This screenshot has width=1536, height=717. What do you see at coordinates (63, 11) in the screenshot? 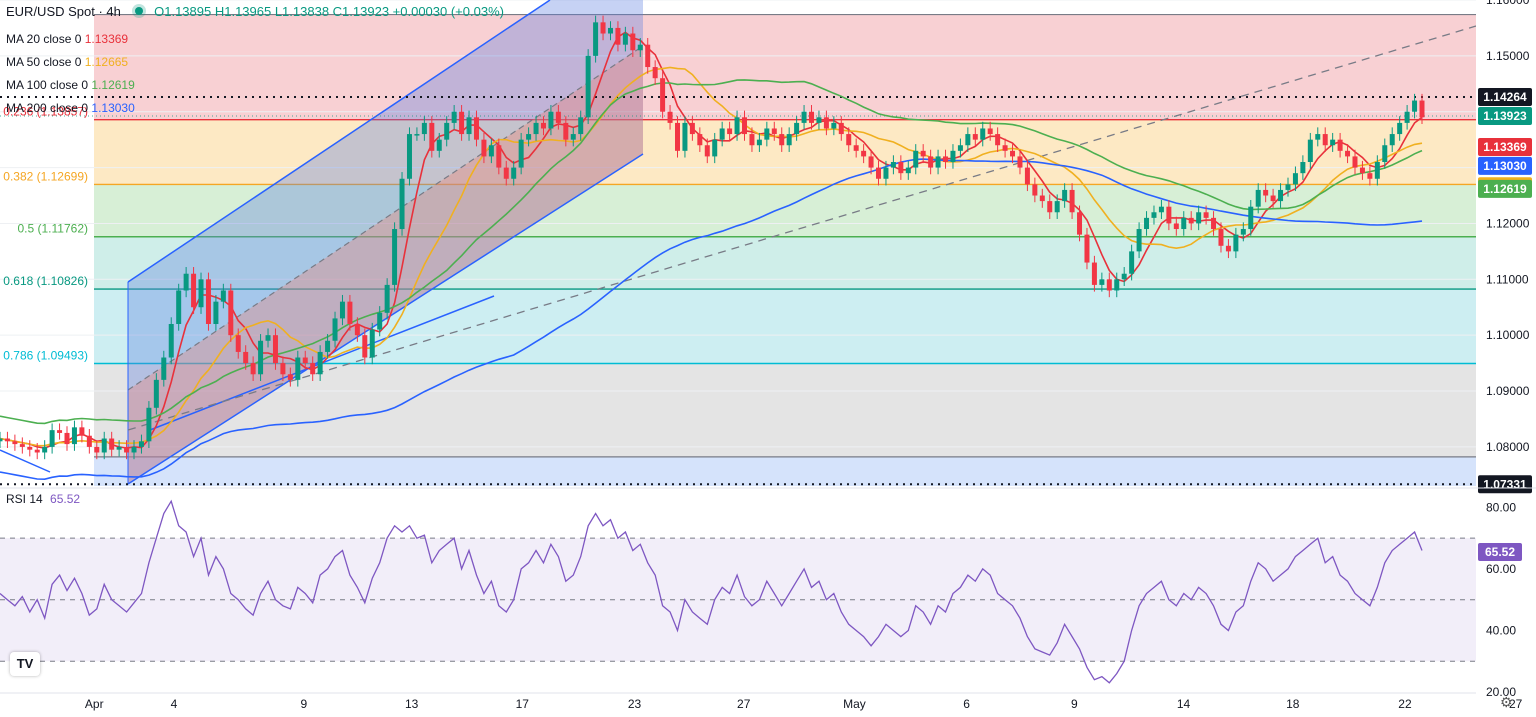
I see `symbol-title: EUR/USD Spot · 4h` at bounding box center [63, 11].